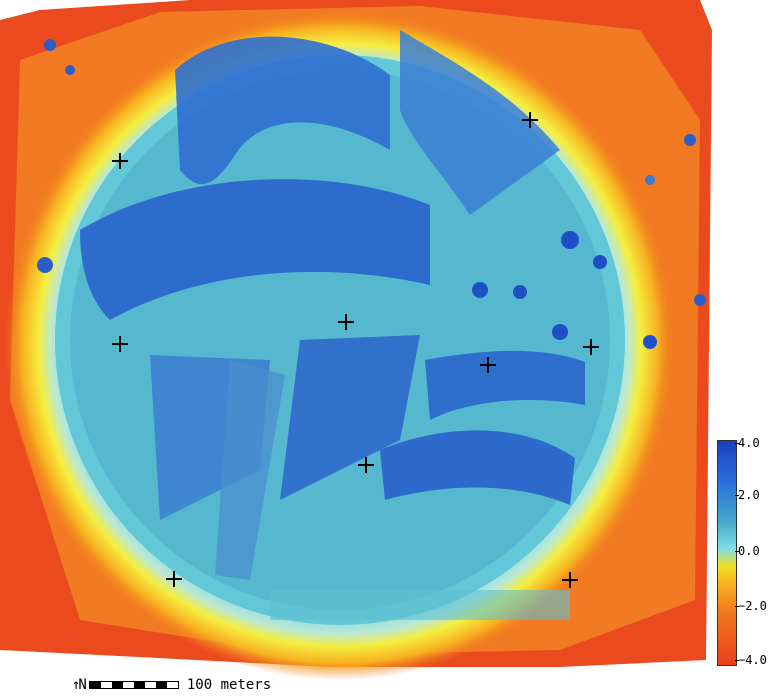 Image resolution: width=773 pixels, height=697 pixels. What do you see at coordinates (727, 553) in the screenshot?
I see `elevation-colorbar` at bounding box center [727, 553].